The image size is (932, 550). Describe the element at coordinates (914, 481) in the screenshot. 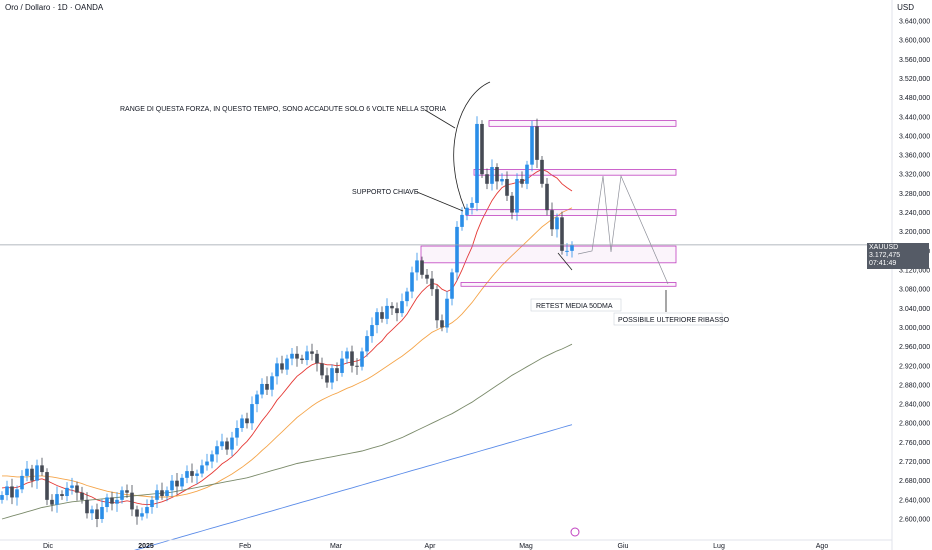

I see `y-tick-label: 2.680,000` at that location.